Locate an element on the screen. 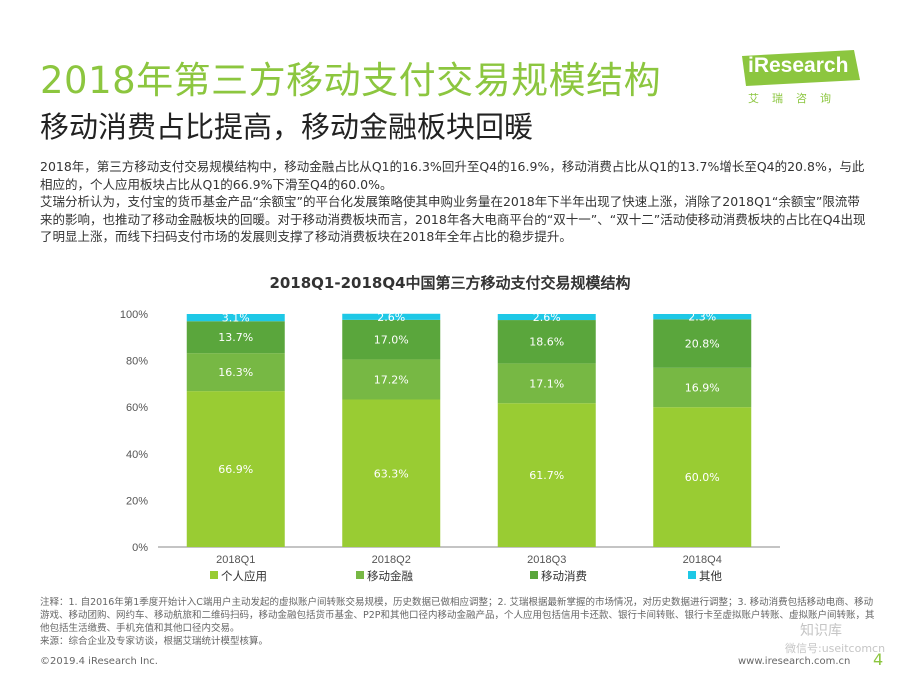 The width and height of the screenshot is (900, 675). data-label: 16.9% is located at coordinates (702, 388).